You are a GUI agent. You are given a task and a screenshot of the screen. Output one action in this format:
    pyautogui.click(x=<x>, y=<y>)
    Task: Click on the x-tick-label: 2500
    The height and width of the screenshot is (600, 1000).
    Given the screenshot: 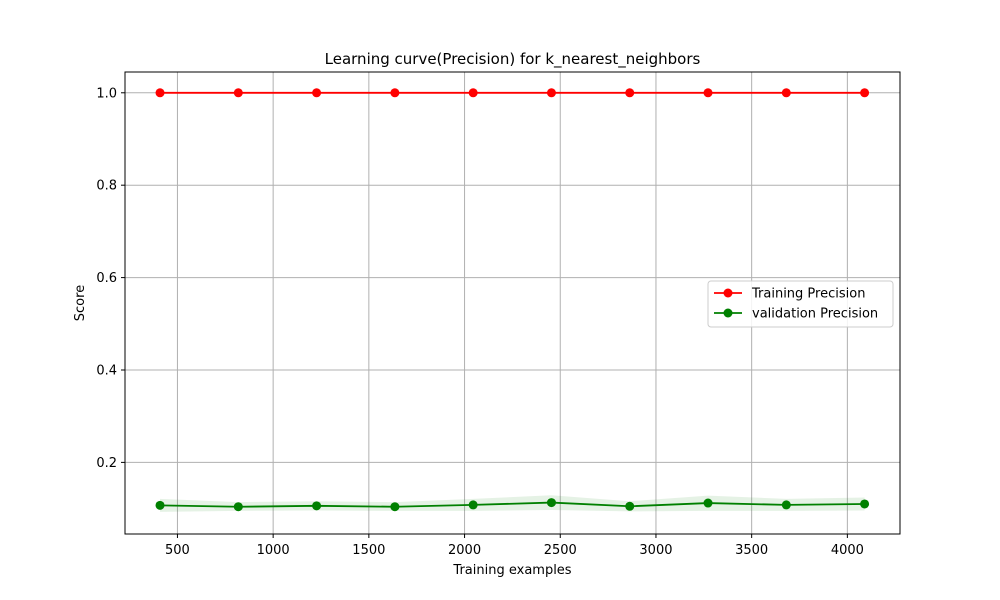 What is the action you would take?
    pyautogui.click(x=560, y=550)
    